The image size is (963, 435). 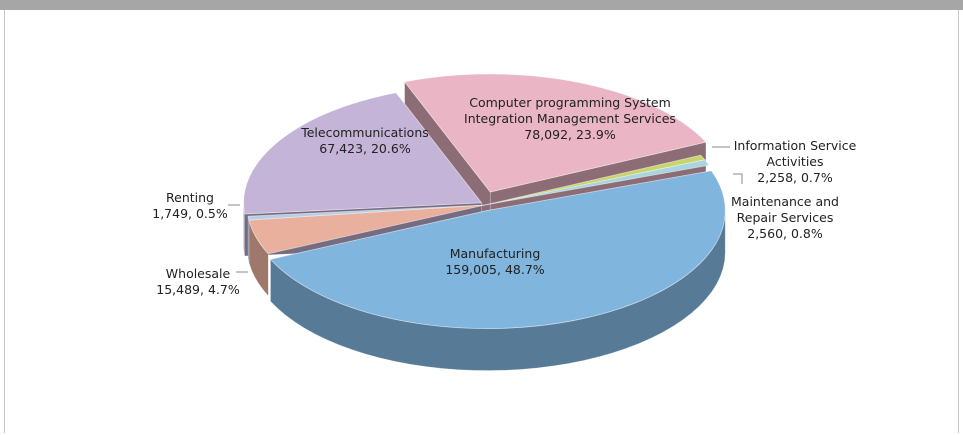 I want to click on slice-label: Renting 1,749, 0.5%, so click(x=190, y=206).